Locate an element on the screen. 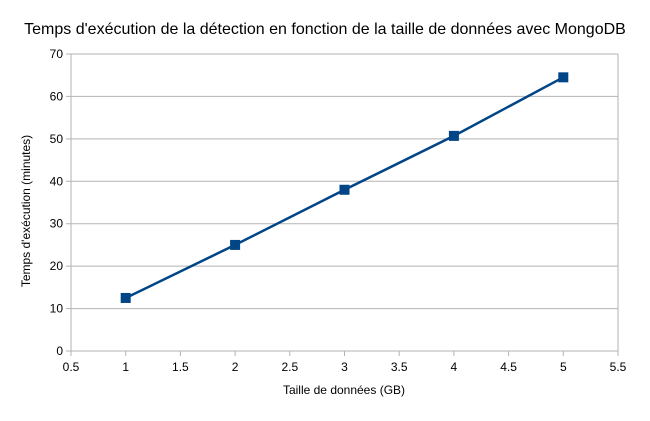 This screenshot has height=421, width=650. x-tick-label: 5 is located at coordinates (563, 367).